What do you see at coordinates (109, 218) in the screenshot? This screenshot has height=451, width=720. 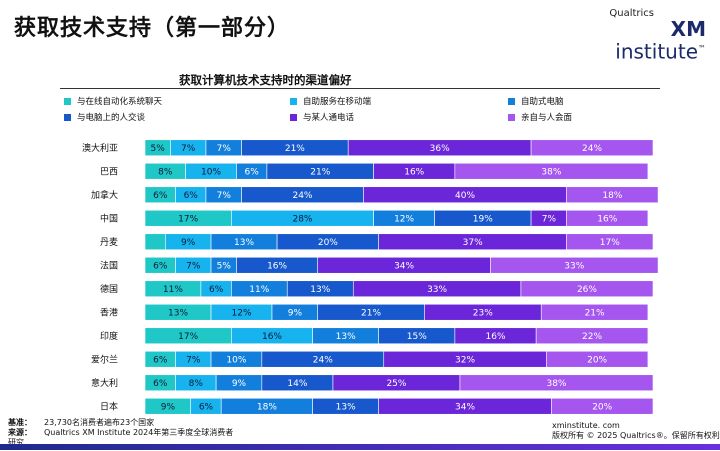 I see `category-label: 中国` at bounding box center [109, 218].